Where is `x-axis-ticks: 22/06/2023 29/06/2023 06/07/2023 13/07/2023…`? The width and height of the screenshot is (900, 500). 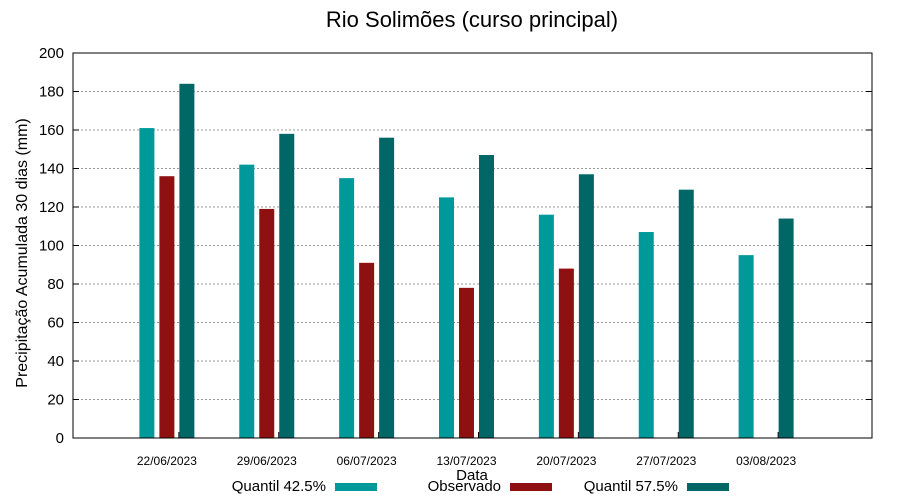 x-axis-ticks: 22/06/2023 29/06/2023 06/07/2023 13/07/2023… is located at coordinates (466, 450).